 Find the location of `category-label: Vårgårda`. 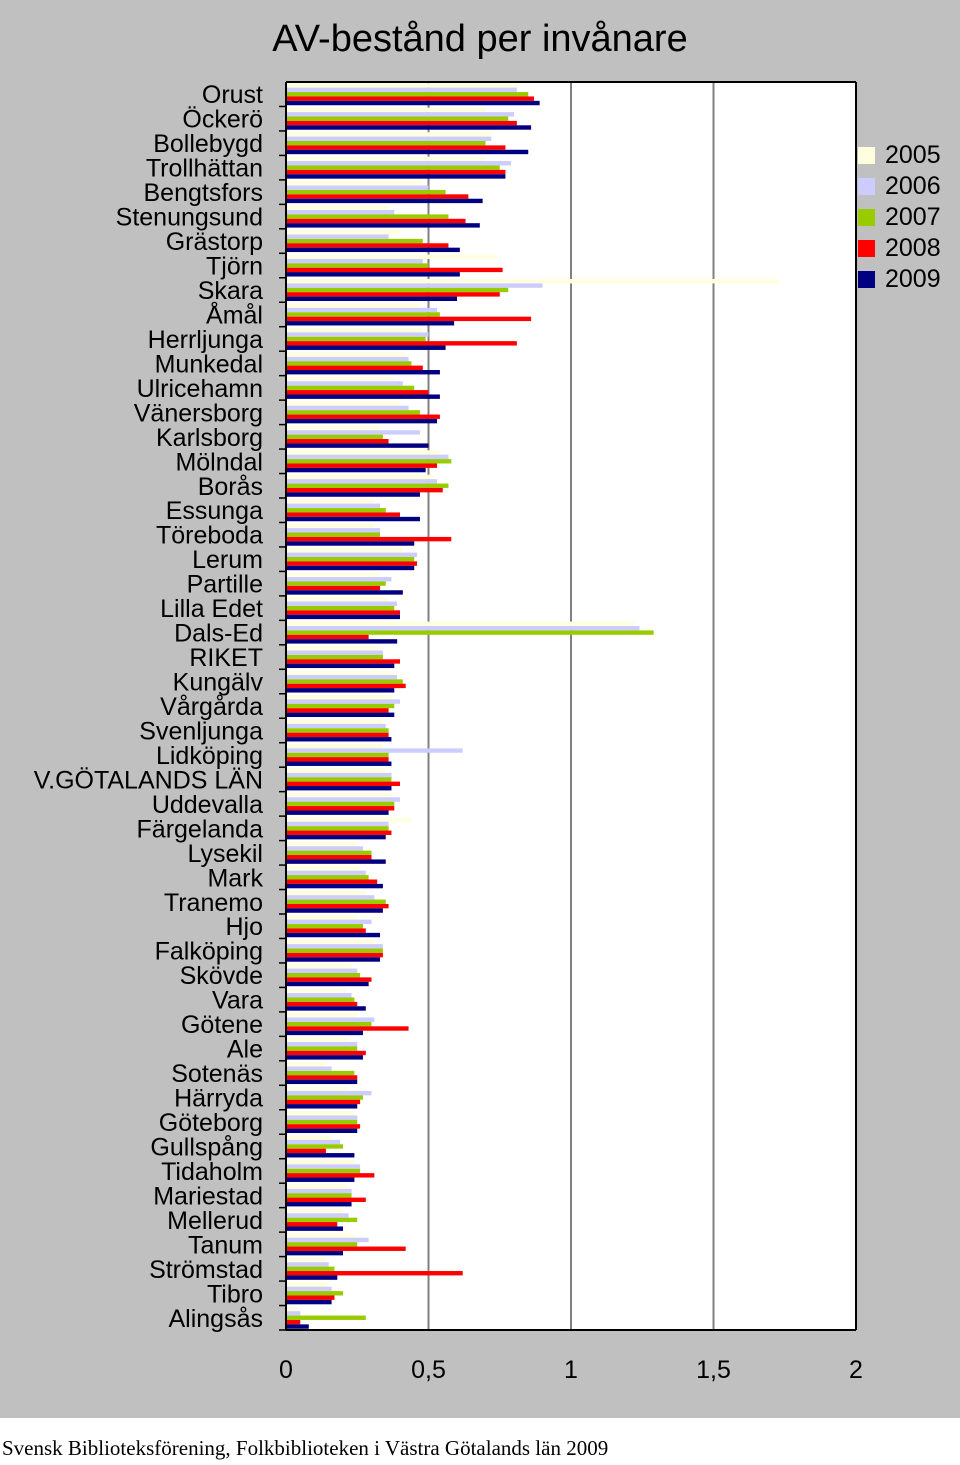

category-label: Vårgårda is located at coordinates (211, 707).